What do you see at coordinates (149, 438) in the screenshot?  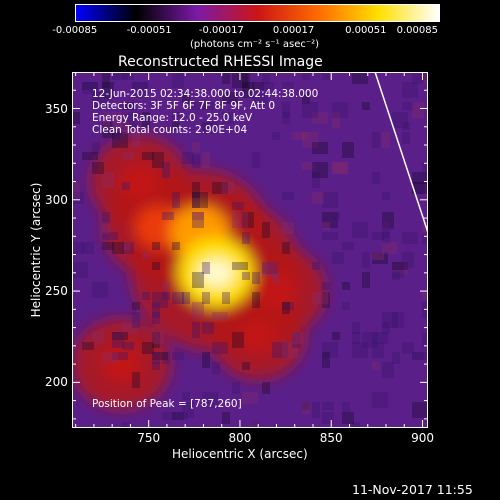 I see `x-tick-label: 750` at bounding box center [149, 438].